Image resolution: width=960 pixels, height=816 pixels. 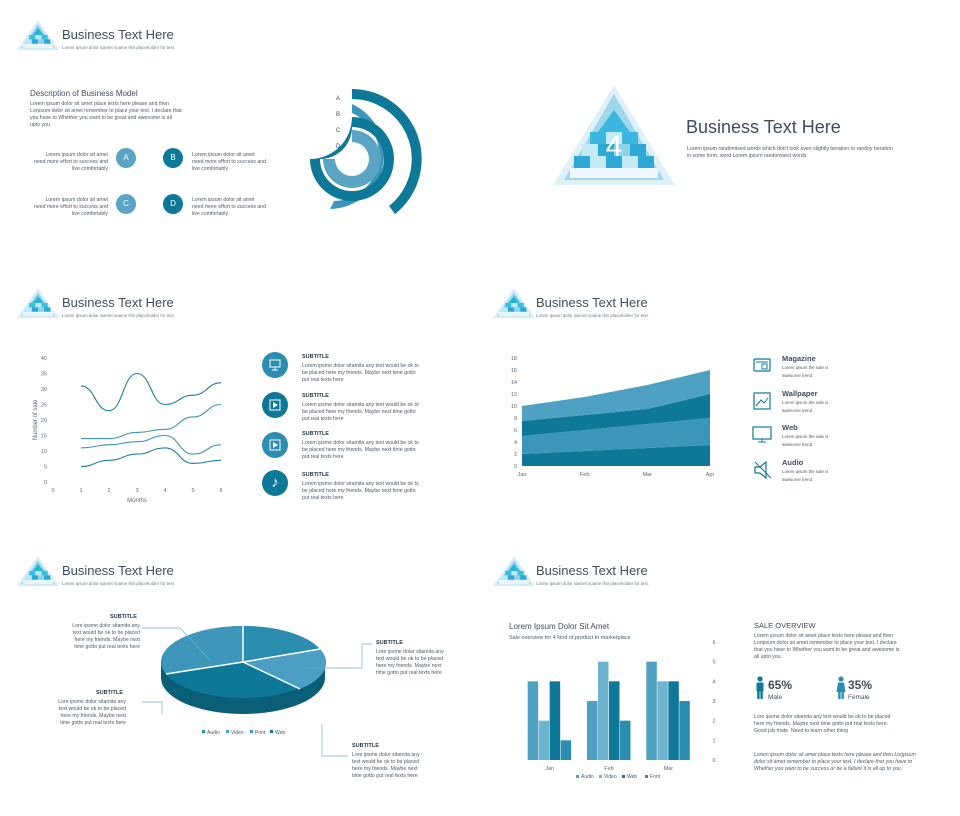 I want to click on arc-b, so click(x=357, y=156).